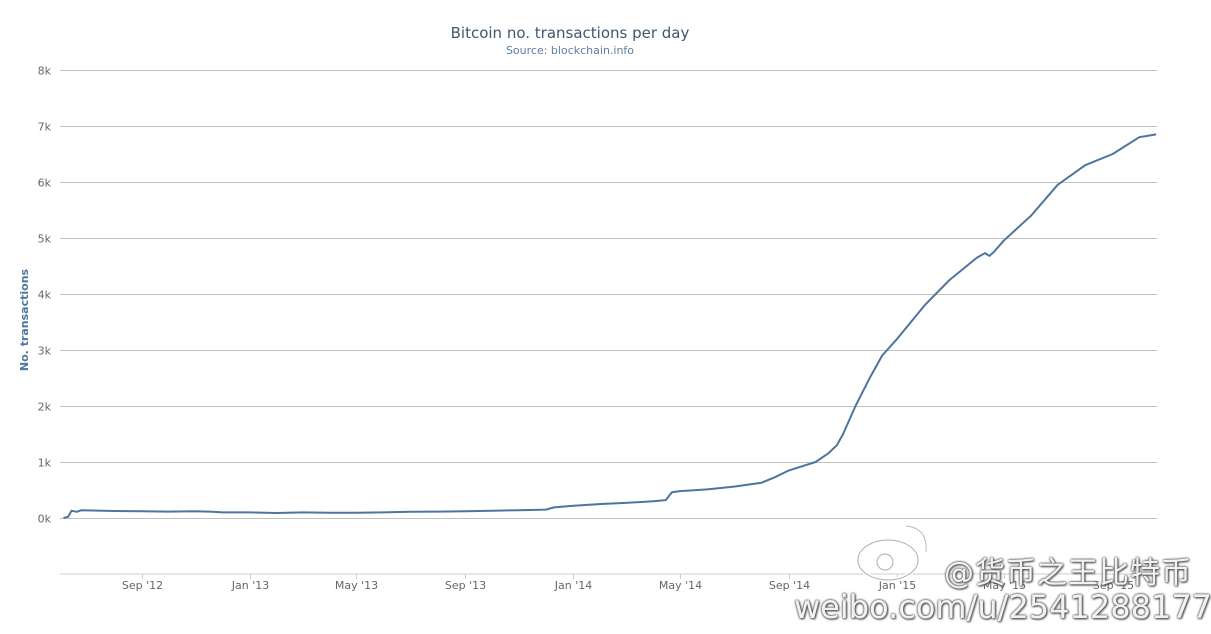 This screenshot has height=634, width=1211. Describe the element at coordinates (45, 71) in the screenshot. I see `y-tick-label: 8k` at that location.